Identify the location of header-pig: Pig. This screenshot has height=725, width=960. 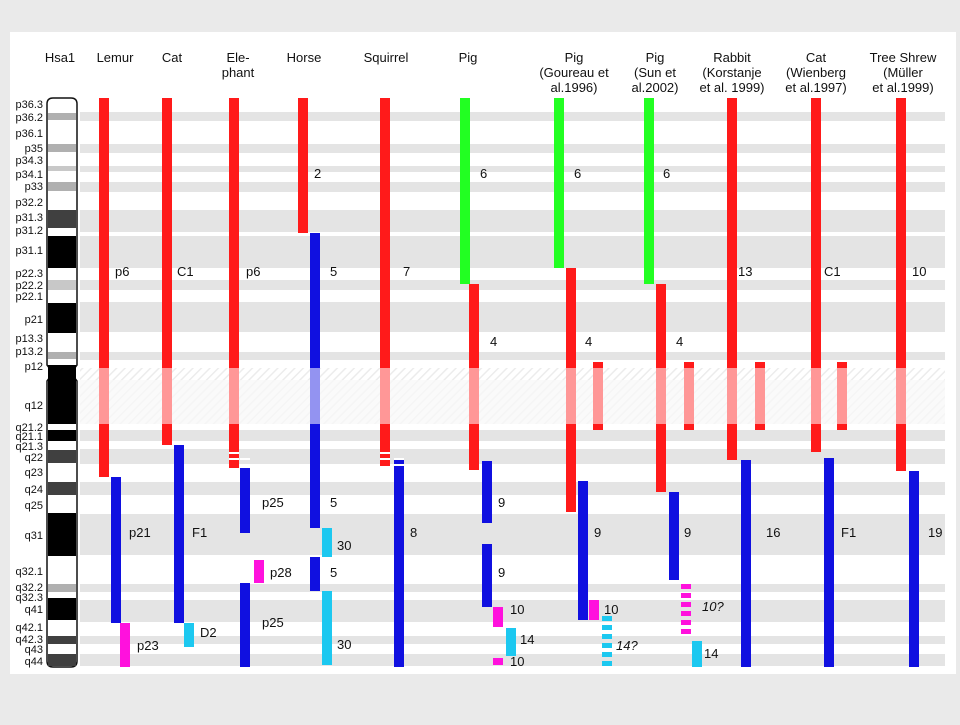
(468, 57).